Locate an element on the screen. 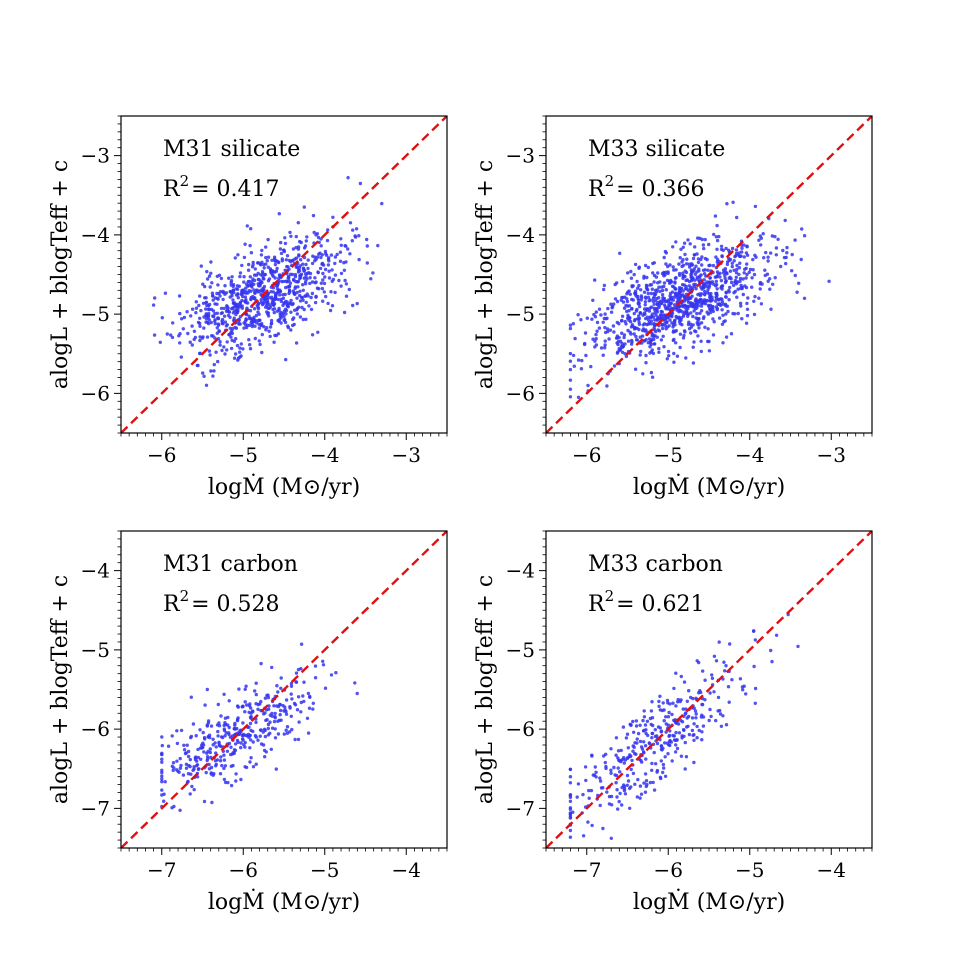 Image resolution: width=969 pixels, height=969 pixels. x-tick-label: −4 is located at coordinates (324, 455).